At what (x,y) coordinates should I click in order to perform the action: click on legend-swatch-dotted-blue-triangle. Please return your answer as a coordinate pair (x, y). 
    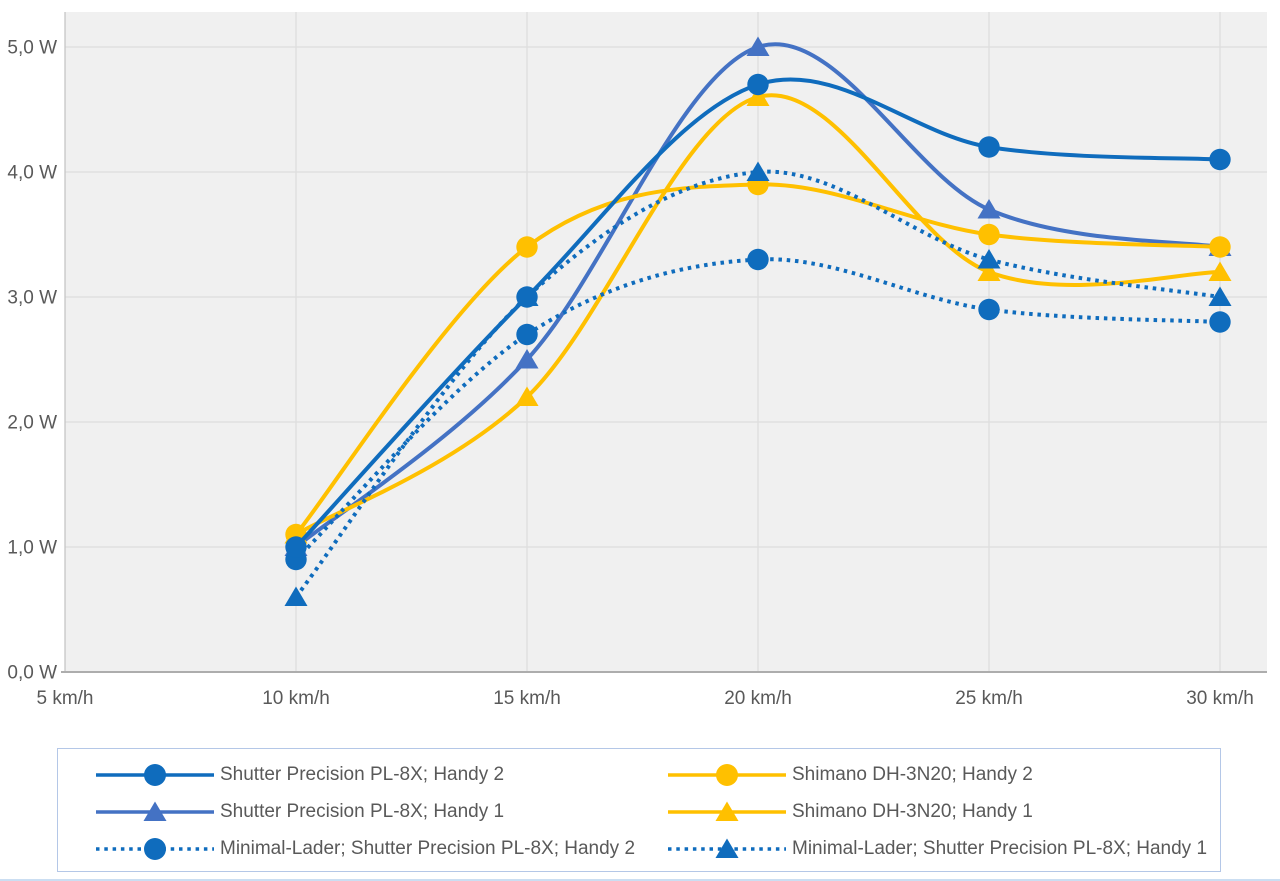
    Looking at the image, I should click on (727, 848).